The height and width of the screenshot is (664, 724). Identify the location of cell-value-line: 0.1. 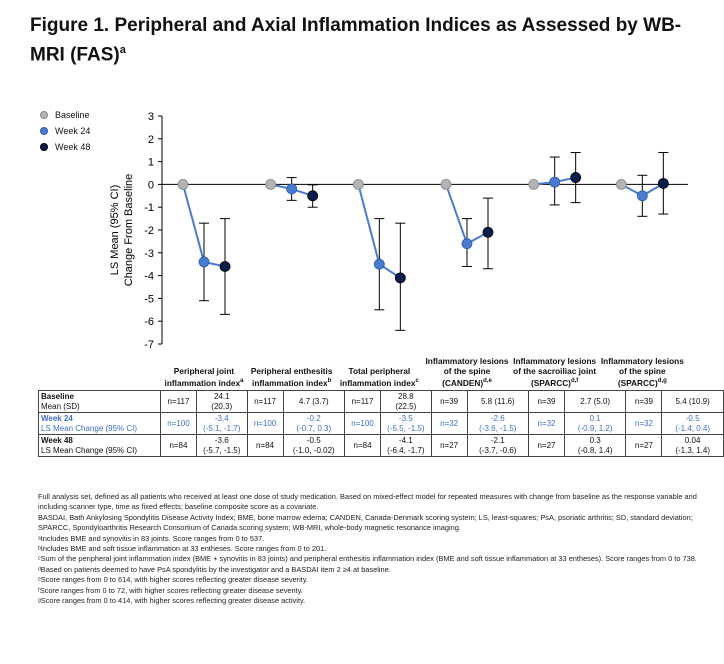
(595, 418).